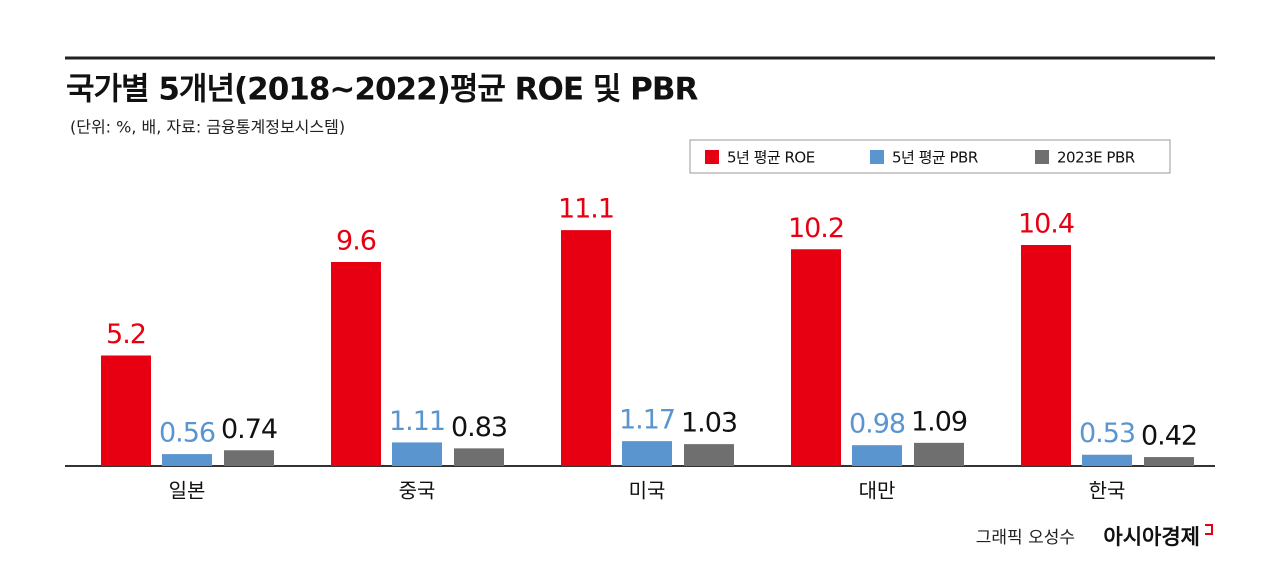 This screenshot has width=1280, height=565. Describe the element at coordinates (1096, 158) in the screenshot. I see `legend-label: 2023E PBR` at that location.